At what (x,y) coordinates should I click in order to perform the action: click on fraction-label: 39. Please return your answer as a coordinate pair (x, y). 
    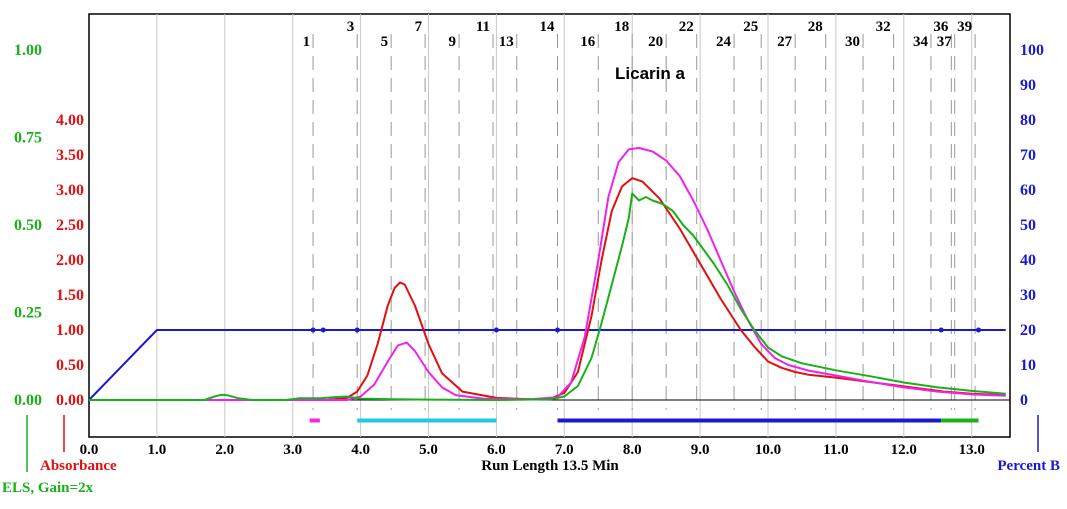
    Looking at the image, I should click on (964, 27).